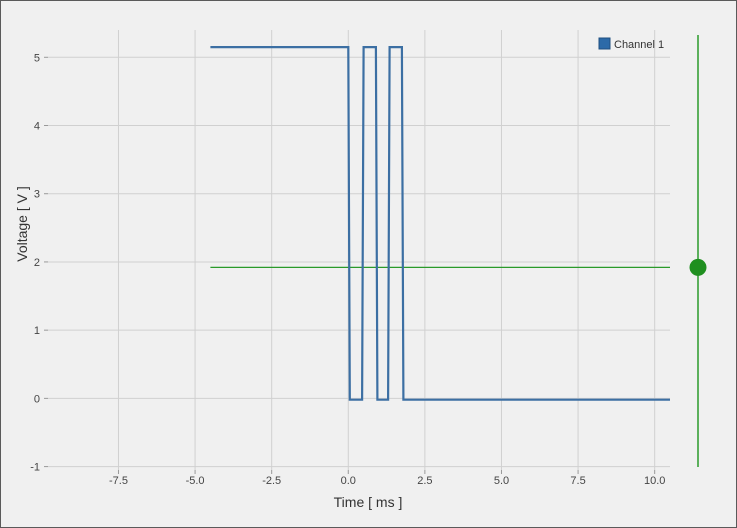 The width and height of the screenshot is (737, 528). I want to click on legend: Channel 1, so click(631, 44).